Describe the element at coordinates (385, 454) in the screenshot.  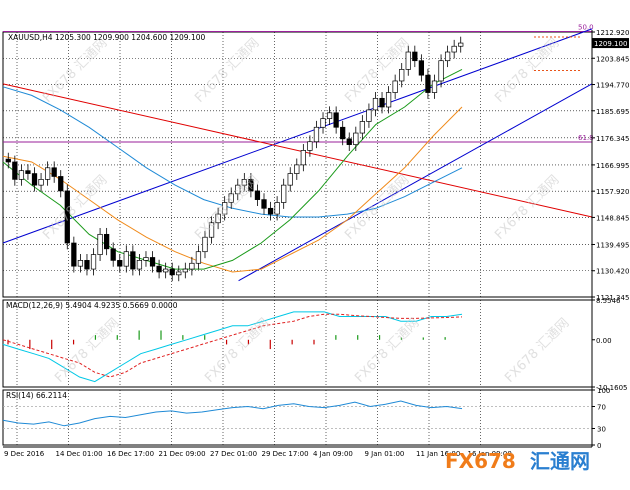
I see `x-tick-label: 9 Jan 01:00` at that location.